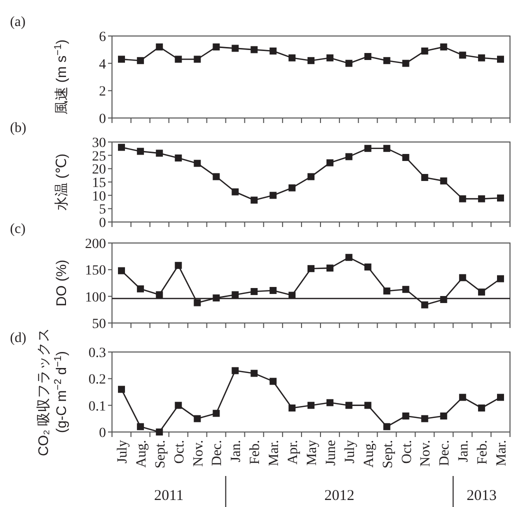 This screenshot has height=507, width=515. What do you see at coordinates (61, 182) in the screenshot?
I see `y-axis-title: 水温 (℃)` at bounding box center [61, 182].